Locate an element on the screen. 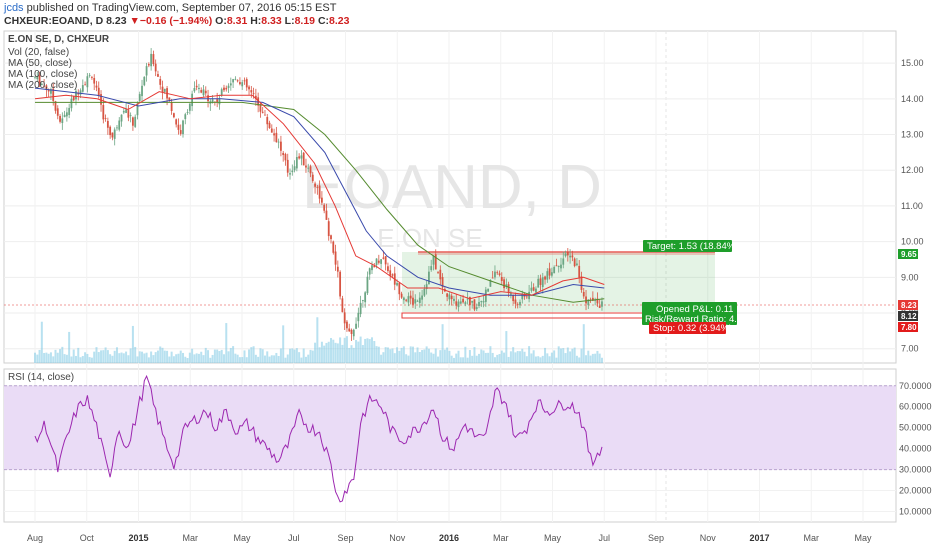 The width and height of the screenshot is (932, 550). pl-label: Opened P&L: 0.11 is located at coordinates (694, 309).